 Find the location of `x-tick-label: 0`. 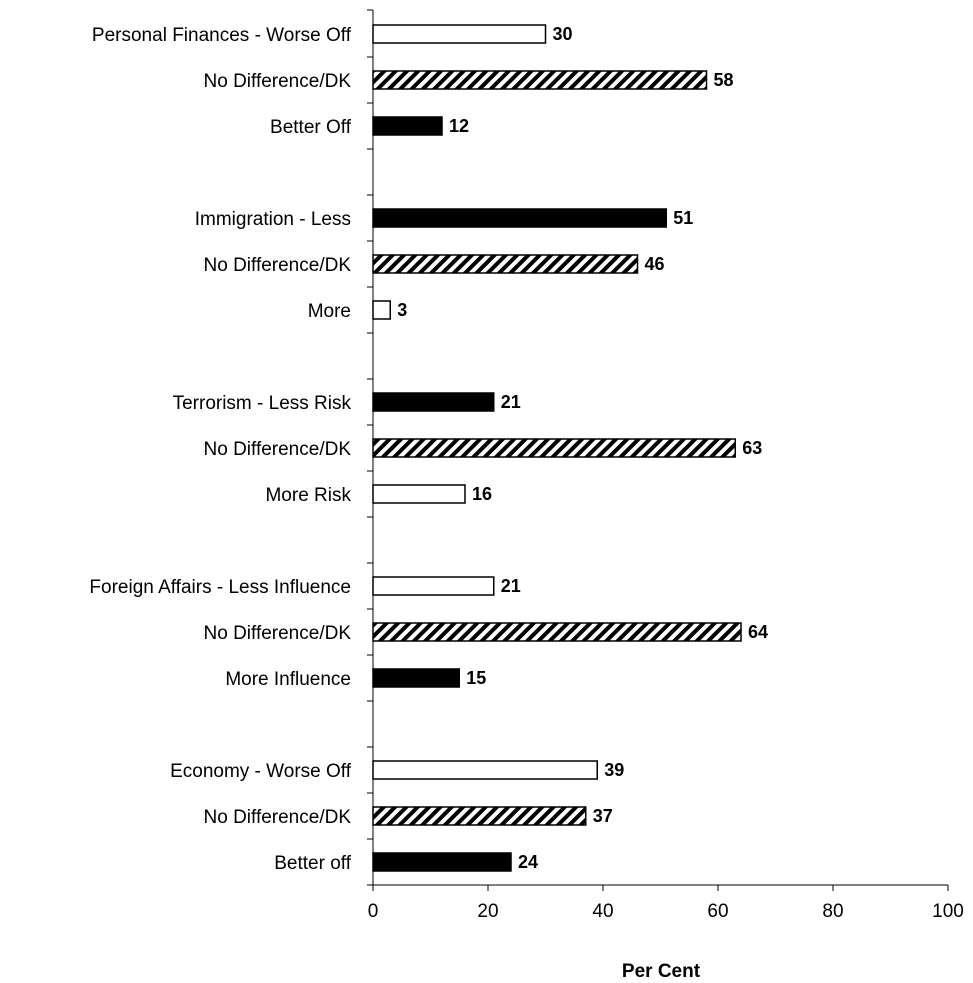

x-tick-label: 0 is located at coordinates (373, 911).